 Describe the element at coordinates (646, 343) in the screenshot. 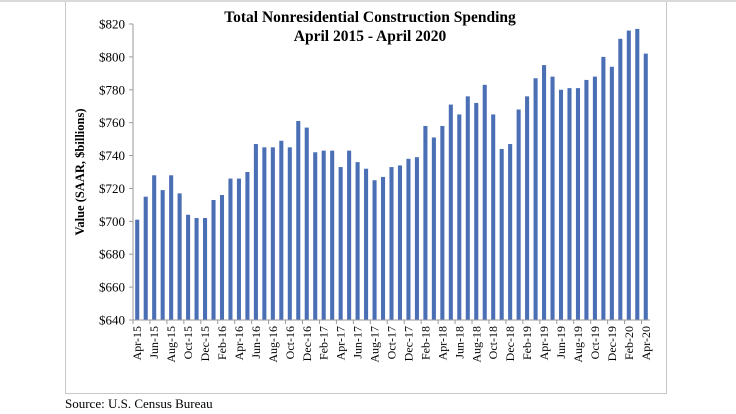

I see `x-tick-label: Apr-20` at that location.